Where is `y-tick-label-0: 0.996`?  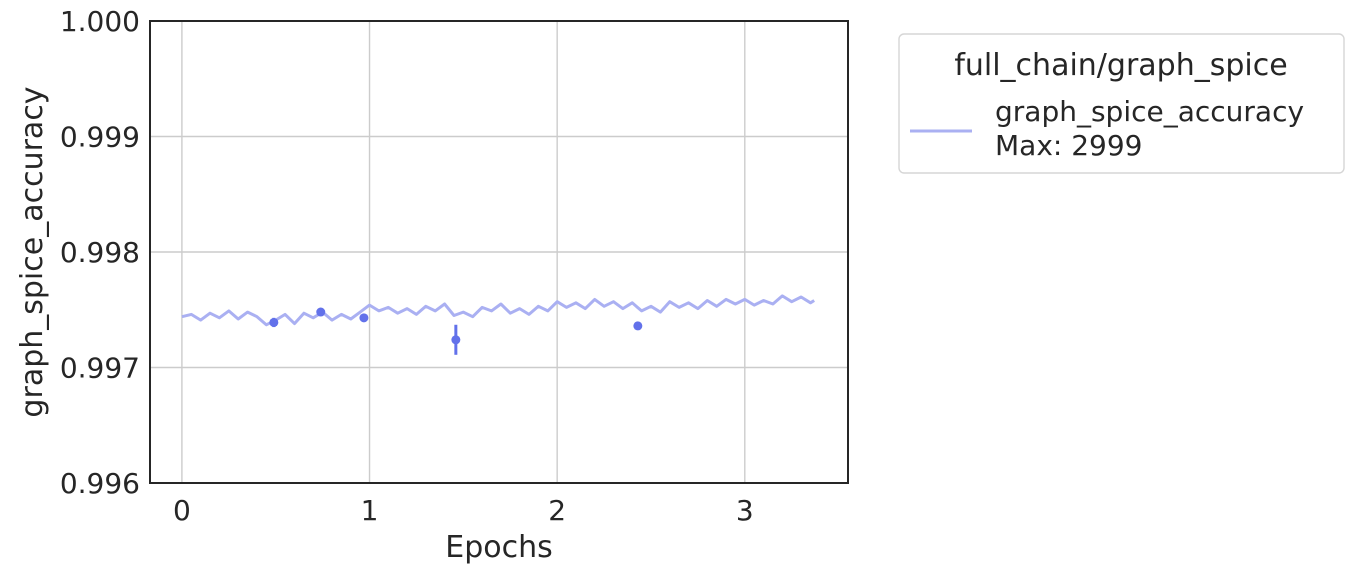
y-tick-label-0: 0.996 is located at coordinates (100, 483).